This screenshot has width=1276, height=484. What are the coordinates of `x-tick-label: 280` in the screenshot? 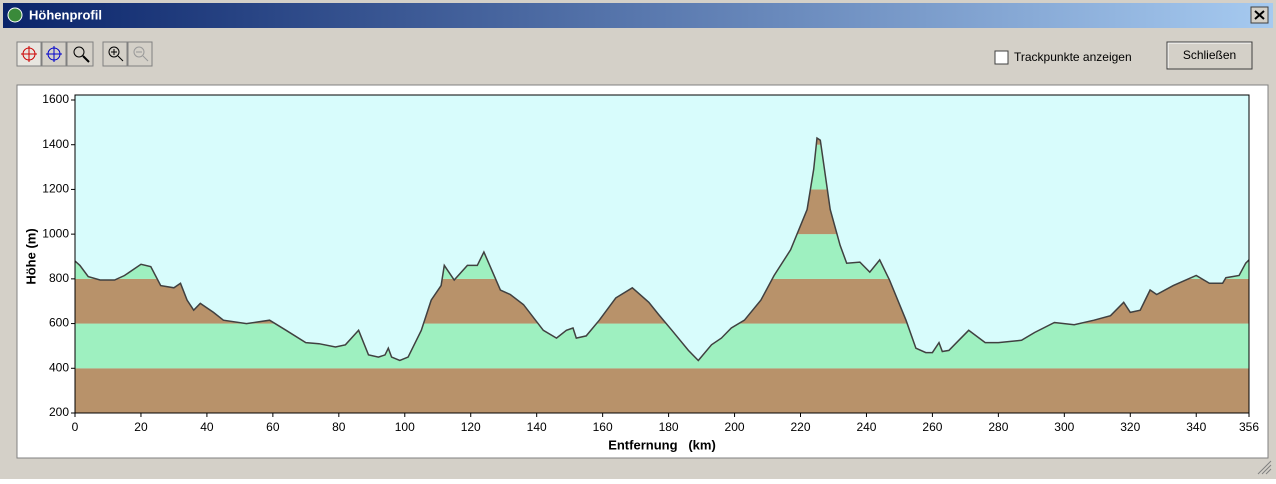 It's located at (998, 427).